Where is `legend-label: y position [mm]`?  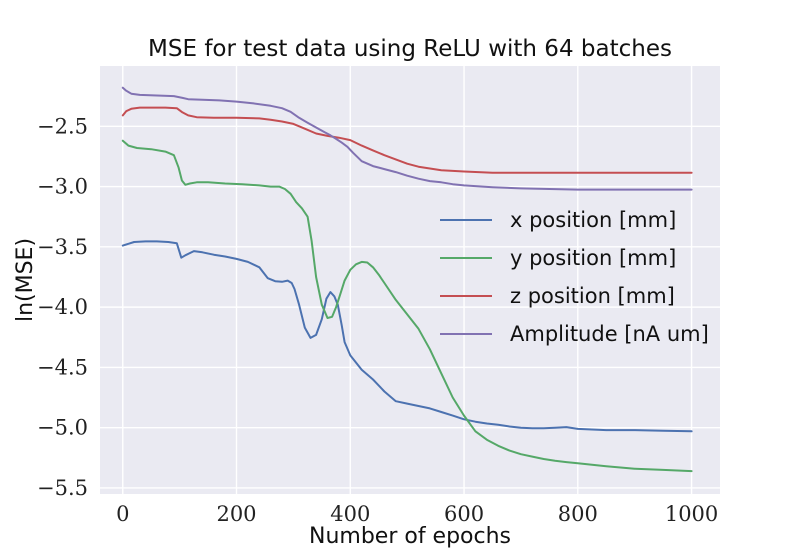
legend-label: y position [mm] is located at coordinates (593, 258).